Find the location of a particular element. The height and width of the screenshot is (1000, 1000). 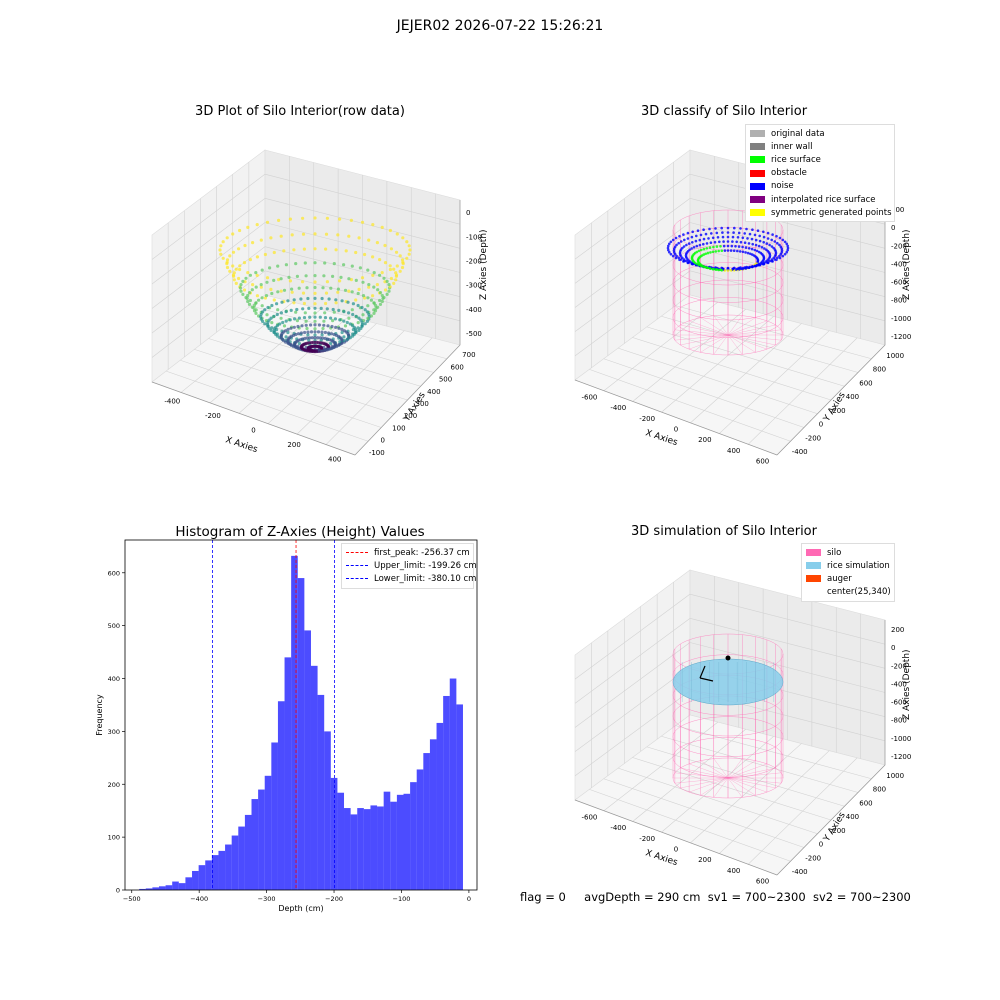

classify-plot-title: 3D classify of Silo Interior is located at coordinates (724, 111).